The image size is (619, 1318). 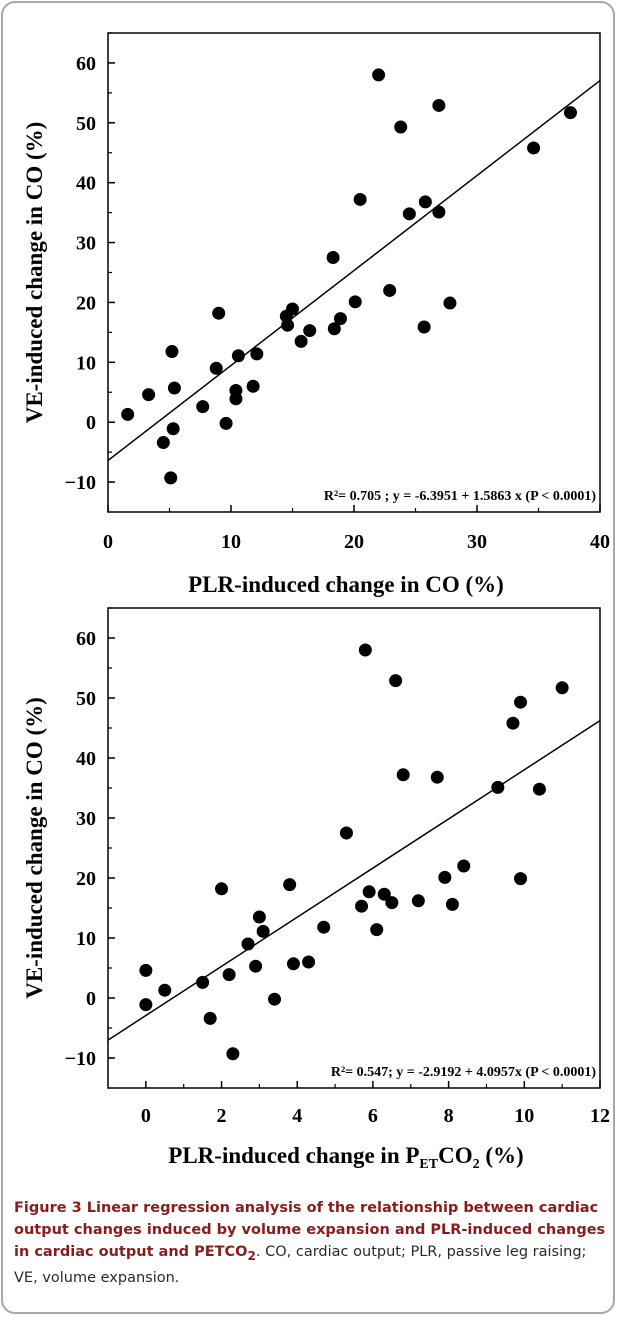 What do you see at coordinates (477, 542) in the screenshot?
I see `x-tick-label: 30` at bounding box center [477, 542].